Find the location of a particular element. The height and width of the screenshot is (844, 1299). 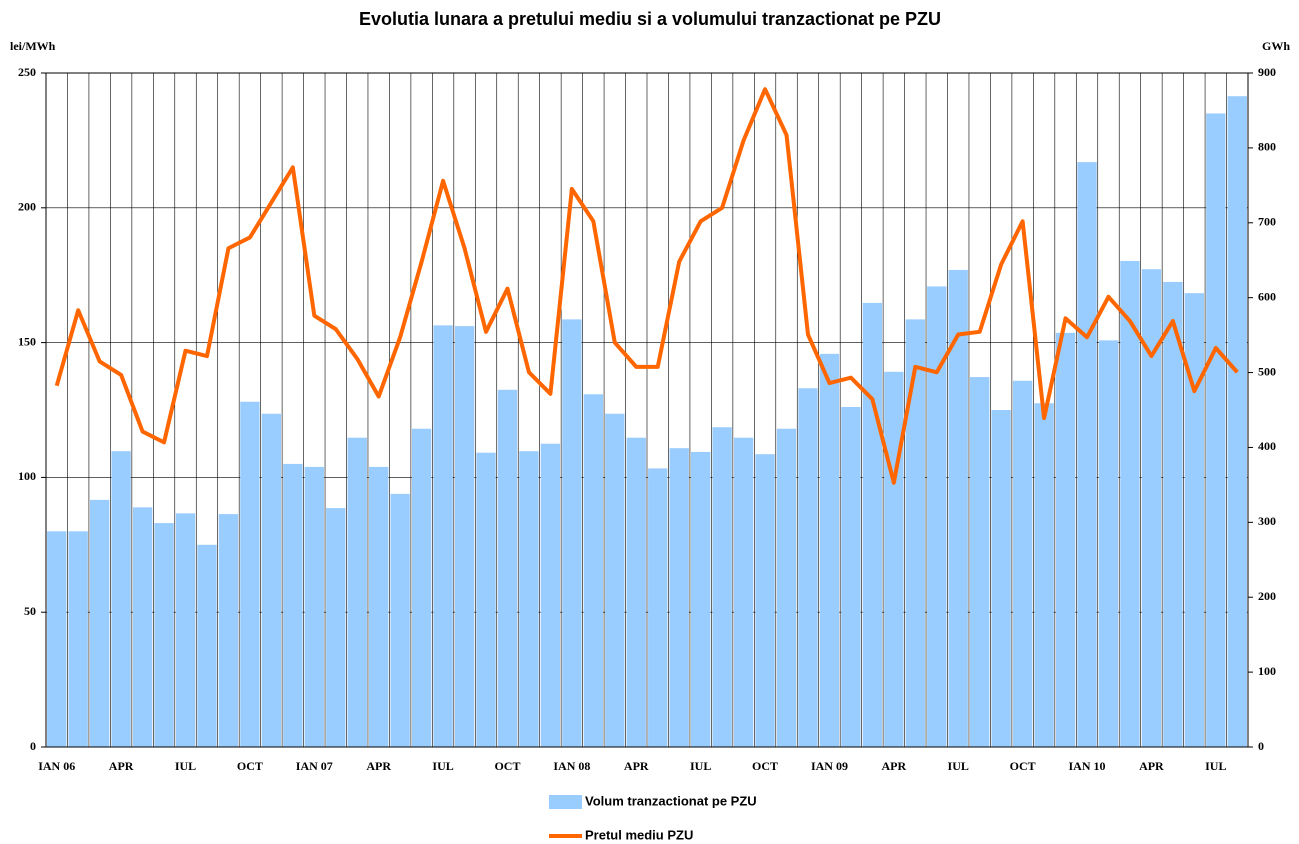

x-tick-label: IAN 09 is located at coordinates (829, 766).